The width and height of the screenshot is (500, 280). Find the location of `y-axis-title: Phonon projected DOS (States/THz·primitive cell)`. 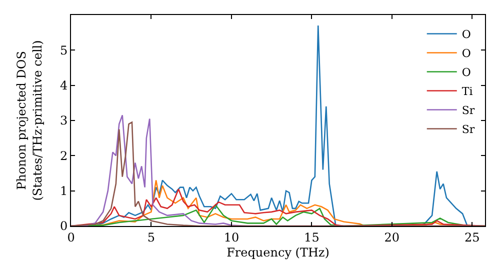

y-axis-title: Phonon projected DOS (States/THz·primitive cell) is located at coordinates (29, 120).